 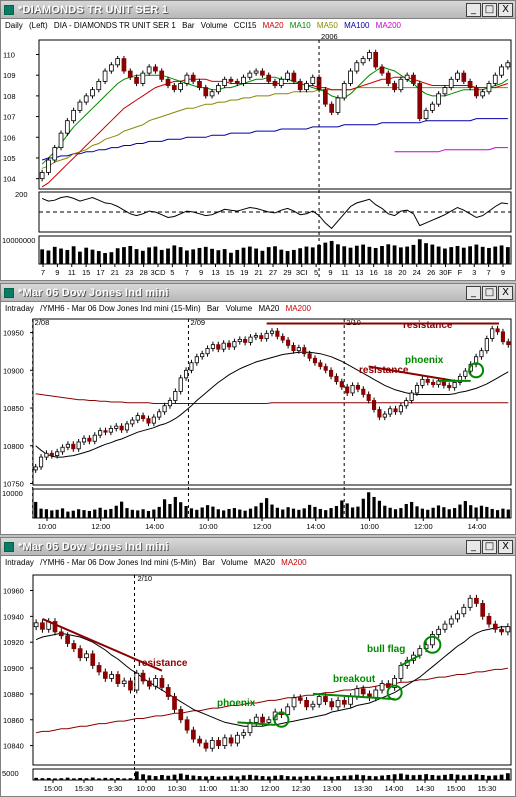 I want to click on y-tick-label: 10800, so click(x=13, y=446).